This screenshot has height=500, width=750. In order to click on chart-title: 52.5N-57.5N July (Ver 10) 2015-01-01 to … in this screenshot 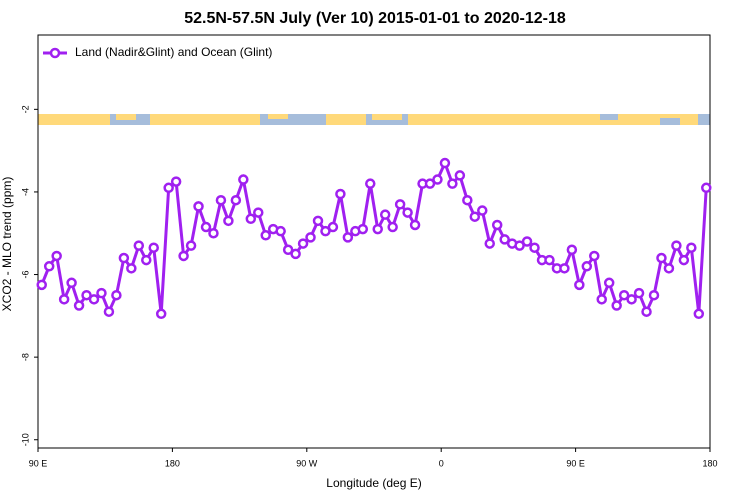, I will do `click(375, 18)`.